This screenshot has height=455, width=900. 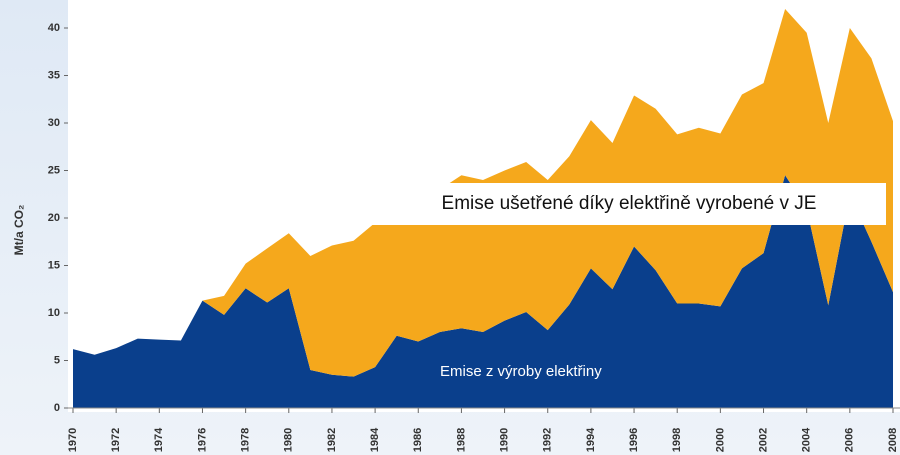 I want to click on series-label: Emise z výroby elektřiny, so click(x=521, y=371).